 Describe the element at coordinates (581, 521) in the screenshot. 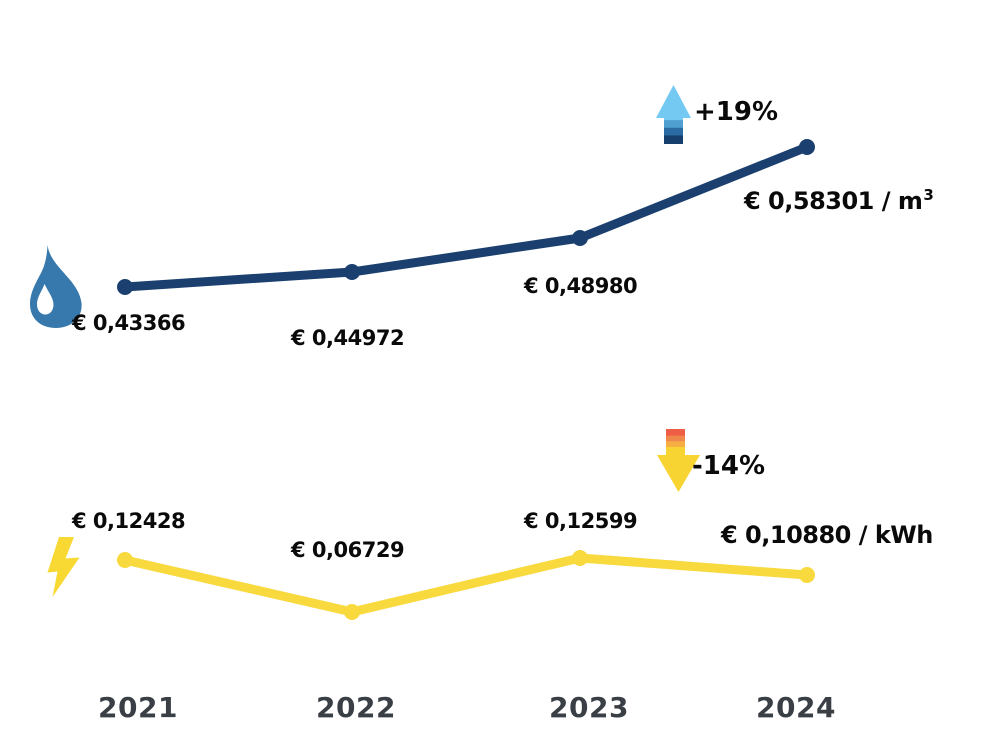

I see `electricity-value-2023: € 0,12599` at that location.